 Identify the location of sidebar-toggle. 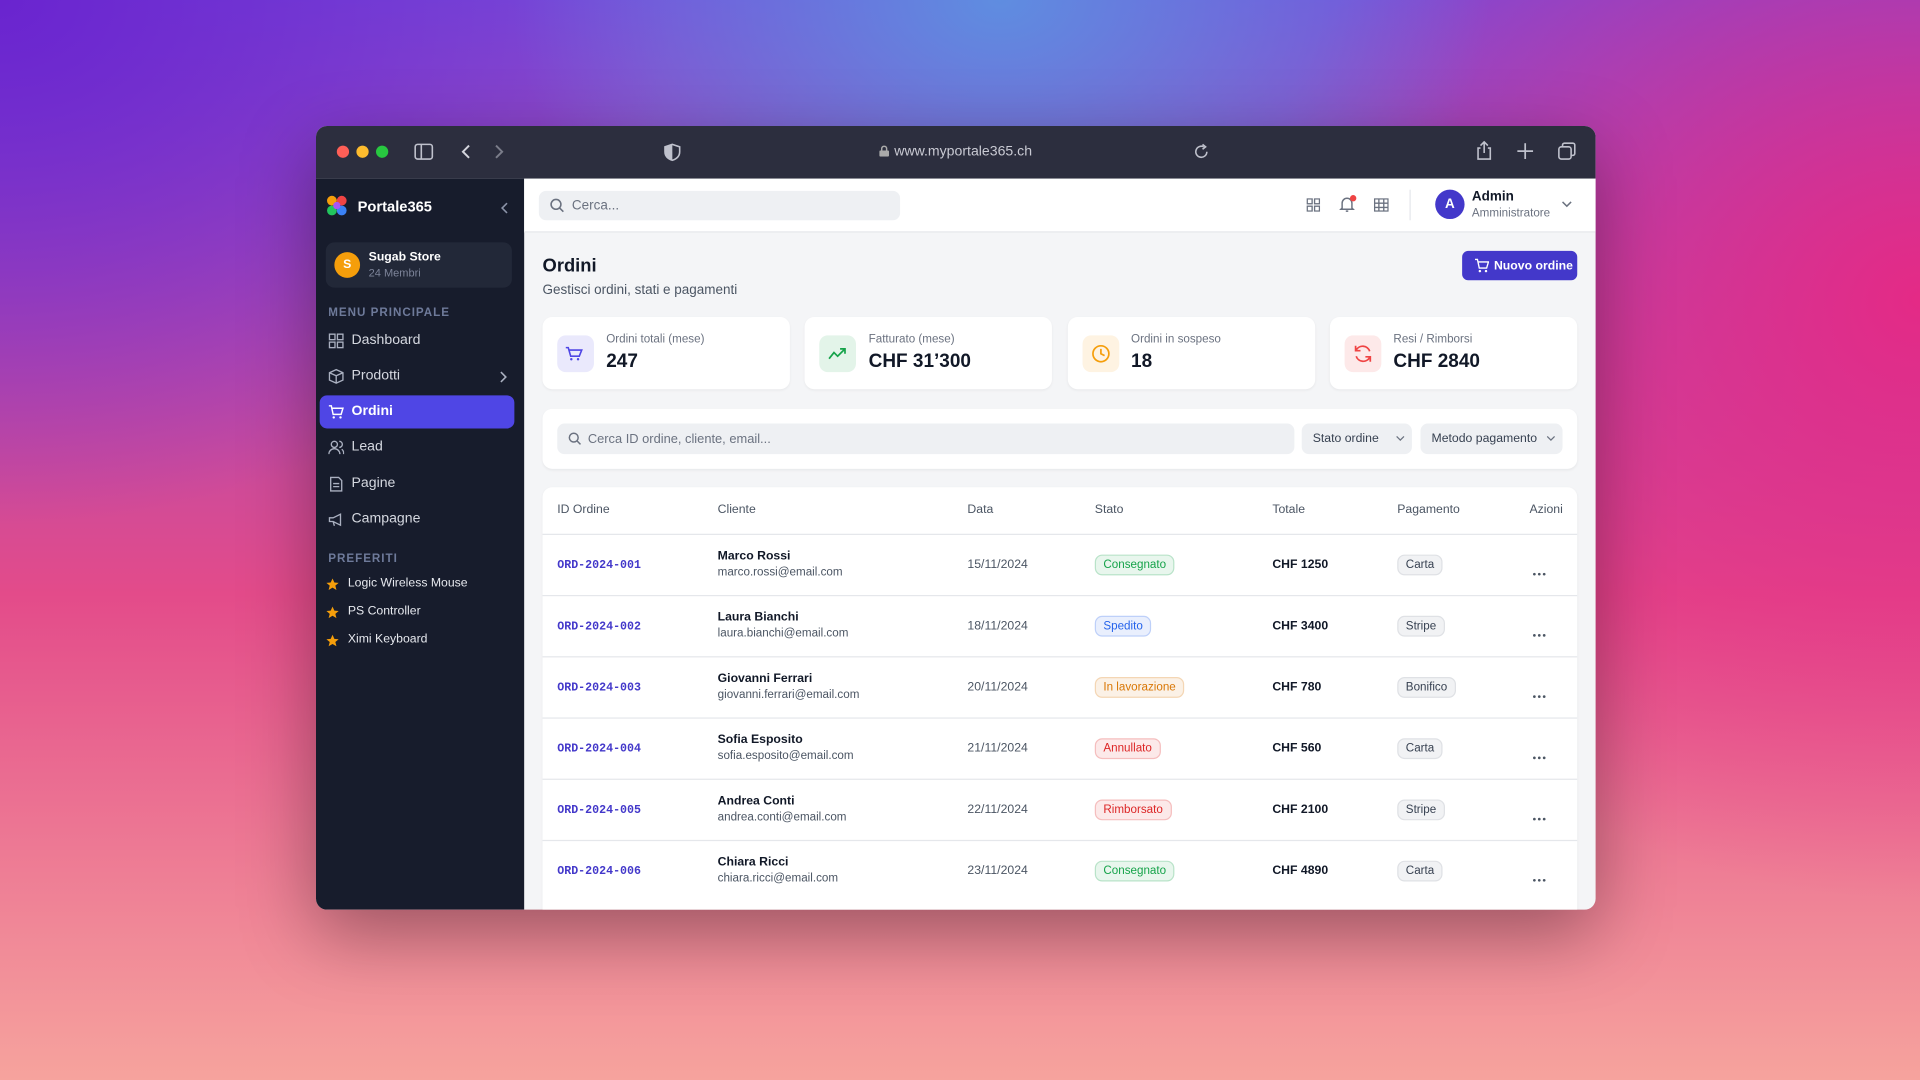
(424, 151).